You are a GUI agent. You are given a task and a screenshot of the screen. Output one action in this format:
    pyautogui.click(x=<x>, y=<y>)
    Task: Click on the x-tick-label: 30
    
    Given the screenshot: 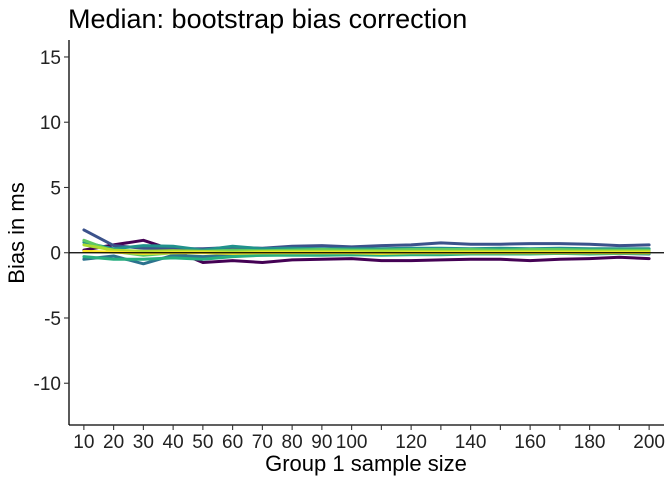 What is the action you would take?
    pyautogui.click(x=143, y=442)
    